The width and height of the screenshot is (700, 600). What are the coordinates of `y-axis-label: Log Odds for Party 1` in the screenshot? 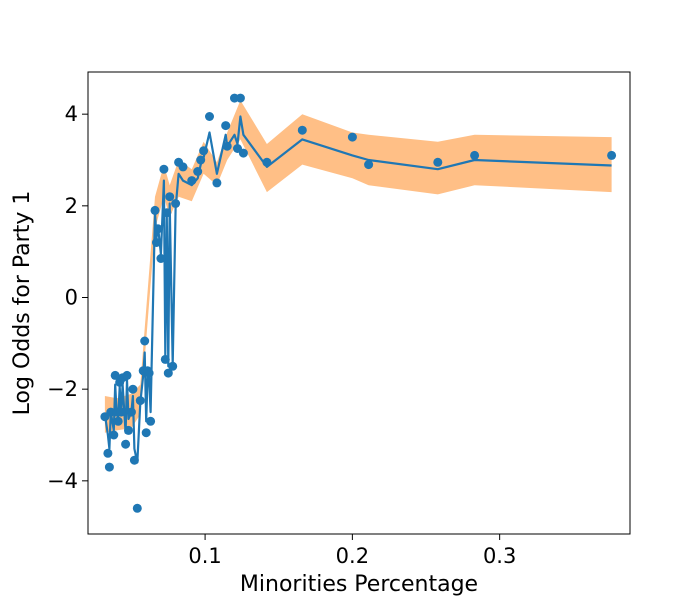 It's located at (22, 303).